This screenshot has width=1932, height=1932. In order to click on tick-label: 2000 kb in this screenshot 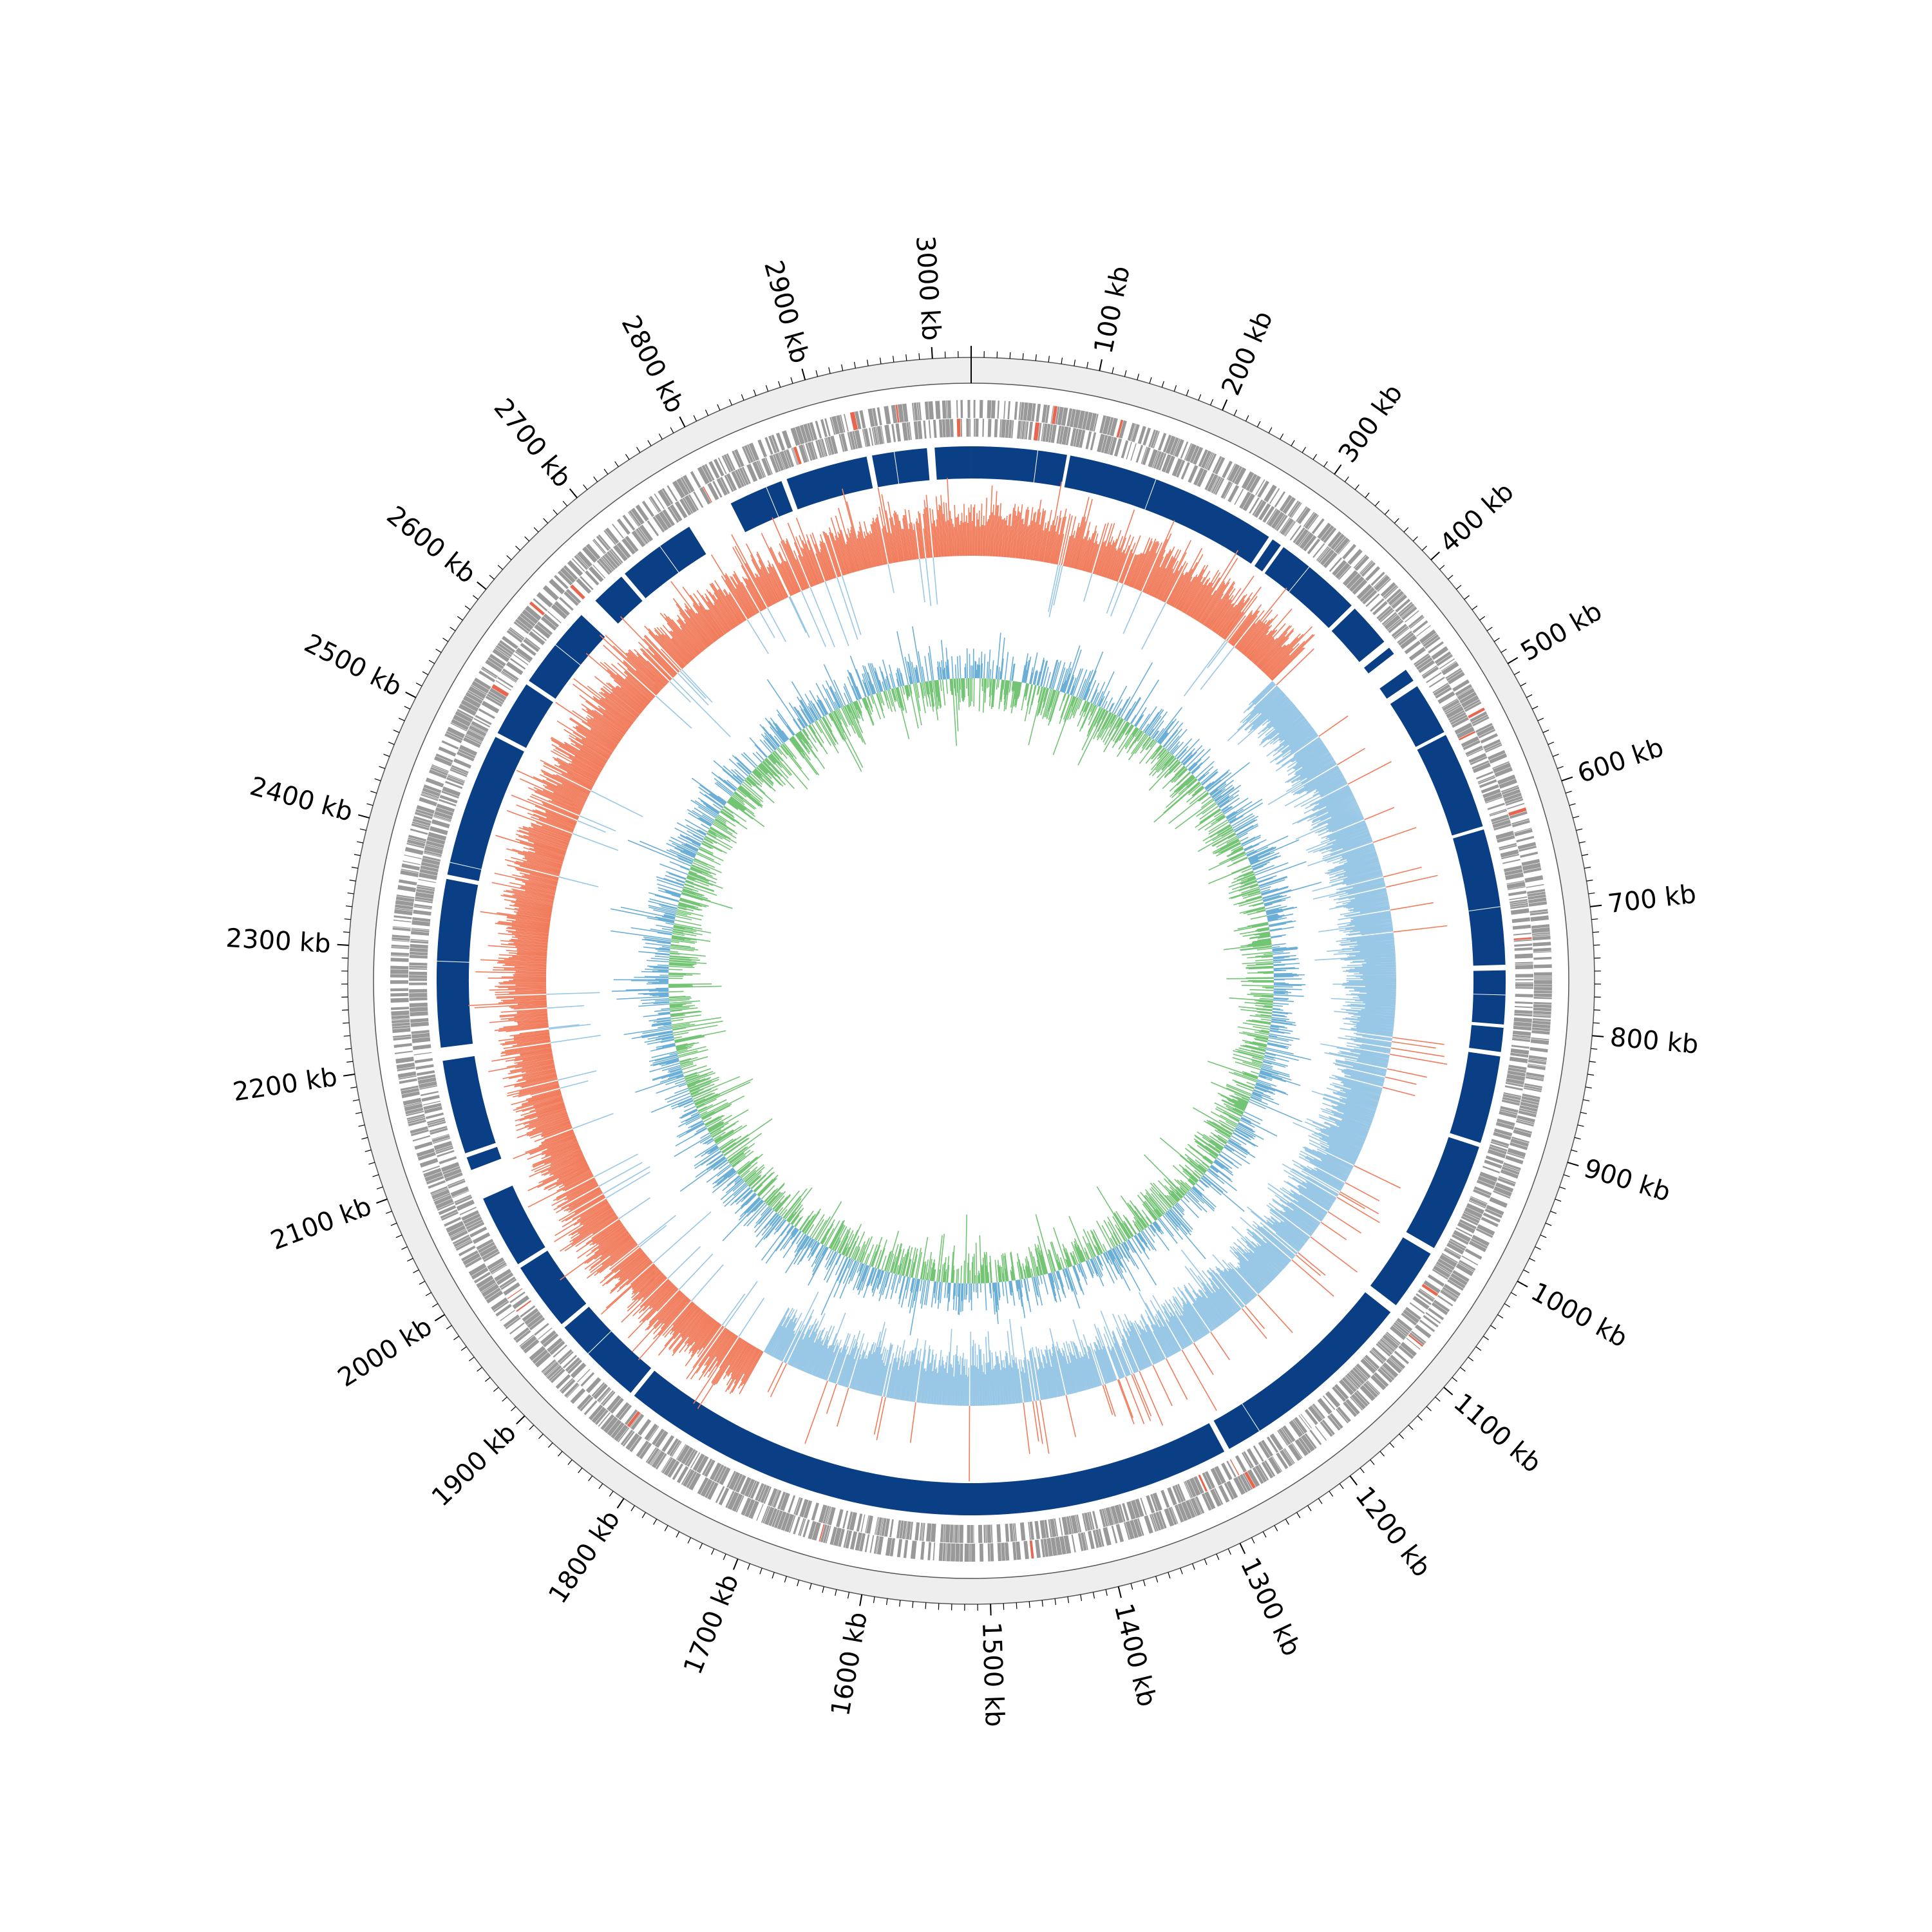, I will do `click(385, 1352)`.